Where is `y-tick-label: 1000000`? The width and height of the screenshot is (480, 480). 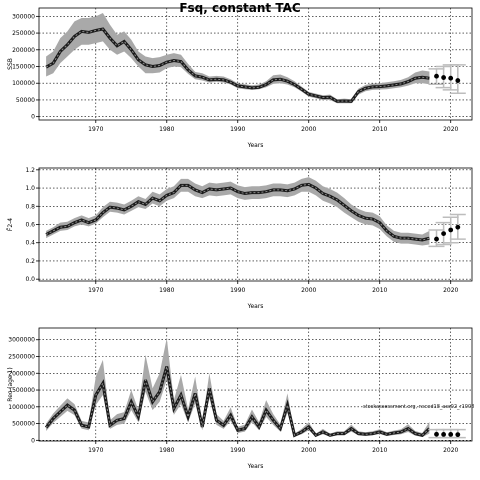 y-tick-label: 1000000 is located at coordinates (21, 407).